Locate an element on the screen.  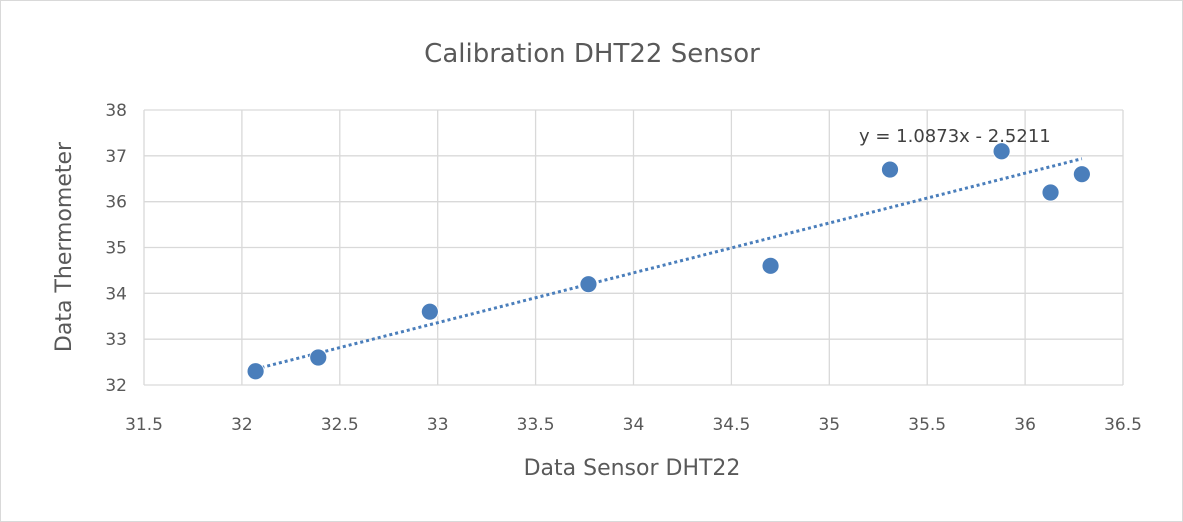
y-tick-labels: 32 33 34 35 36 37 38 is located at coordinates (116, 248).